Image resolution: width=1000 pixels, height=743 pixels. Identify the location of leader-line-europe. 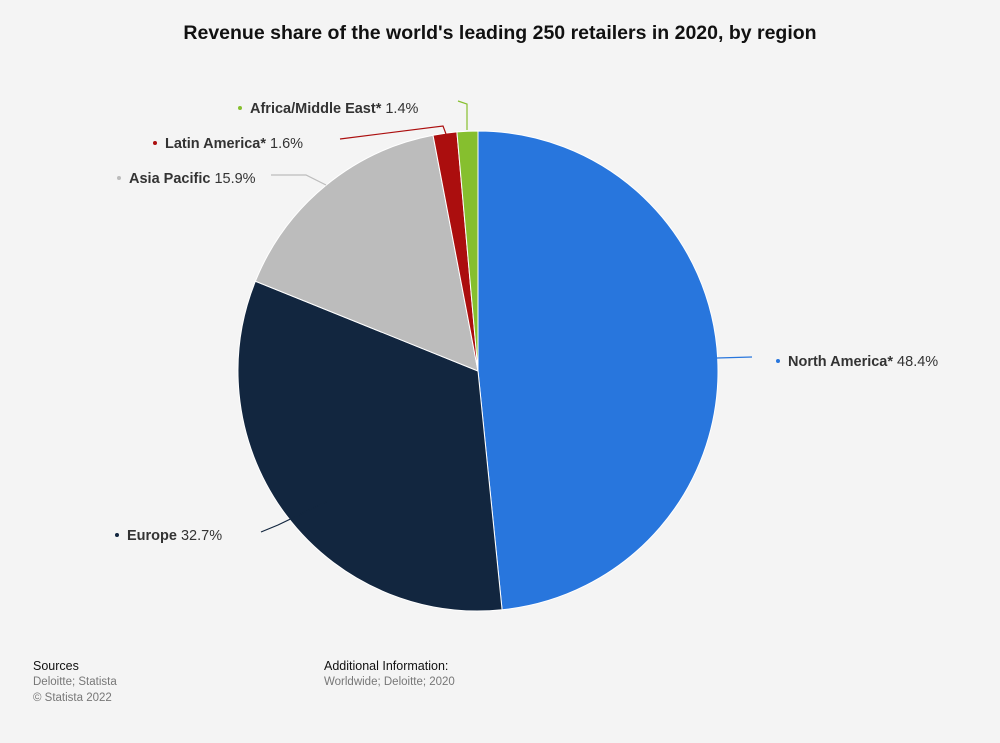
(294, 516).